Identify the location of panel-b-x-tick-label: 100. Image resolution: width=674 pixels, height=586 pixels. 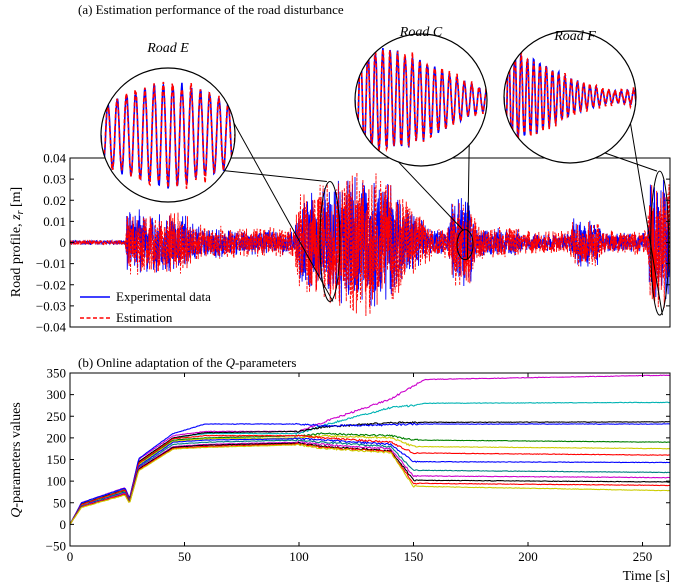
(299, 556).